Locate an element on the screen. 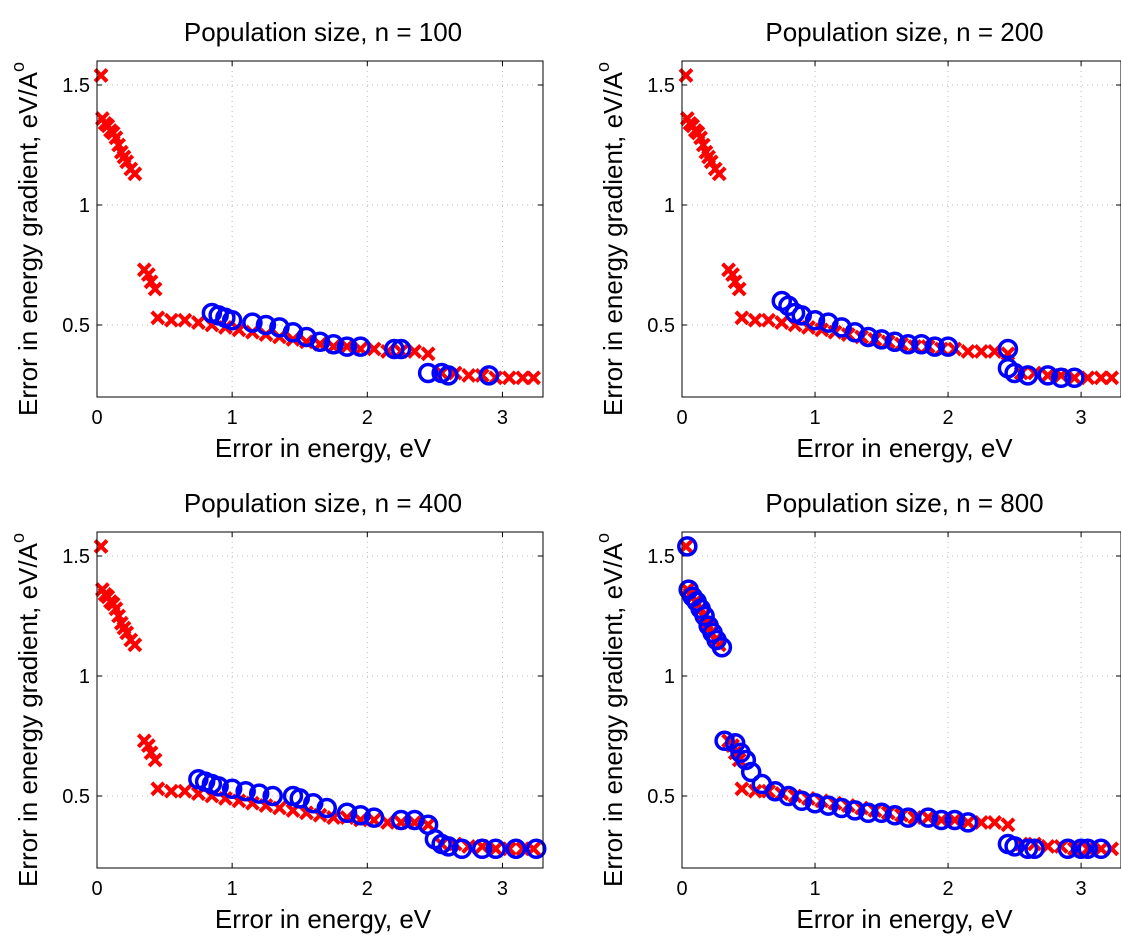 This screenshot has width=1121, height=938. plot-area is located at coordinates (320, 229).